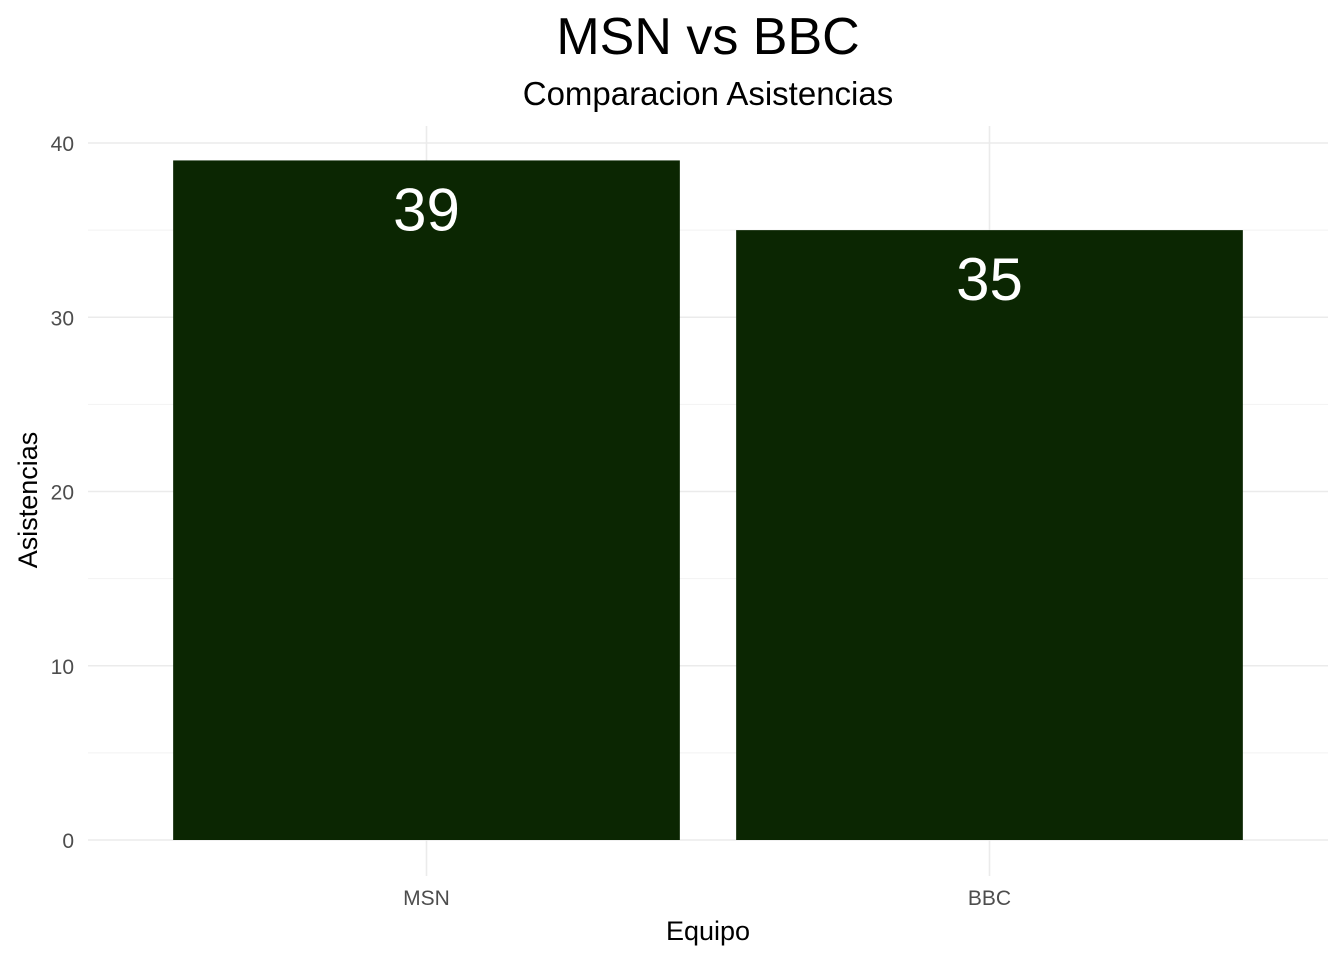  Describe the element at coordinates (28, 500) in the screenshot. I see `y-axis-title: Asistencias` at that location.